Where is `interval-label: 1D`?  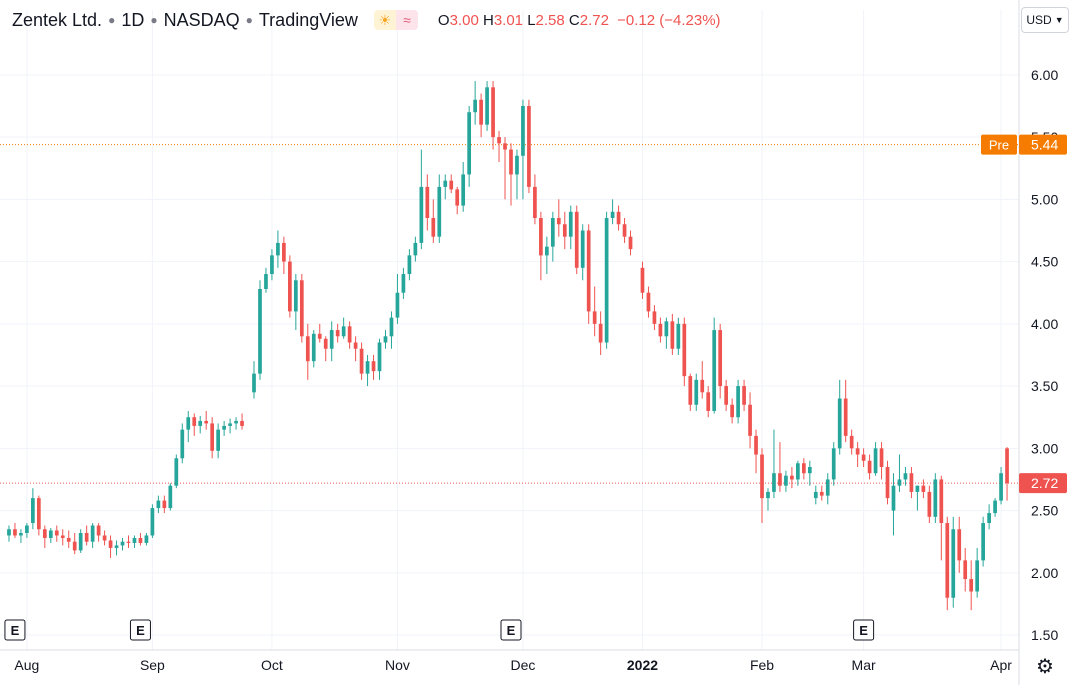
interval-label: 1D is located at coordinates (133, 19).